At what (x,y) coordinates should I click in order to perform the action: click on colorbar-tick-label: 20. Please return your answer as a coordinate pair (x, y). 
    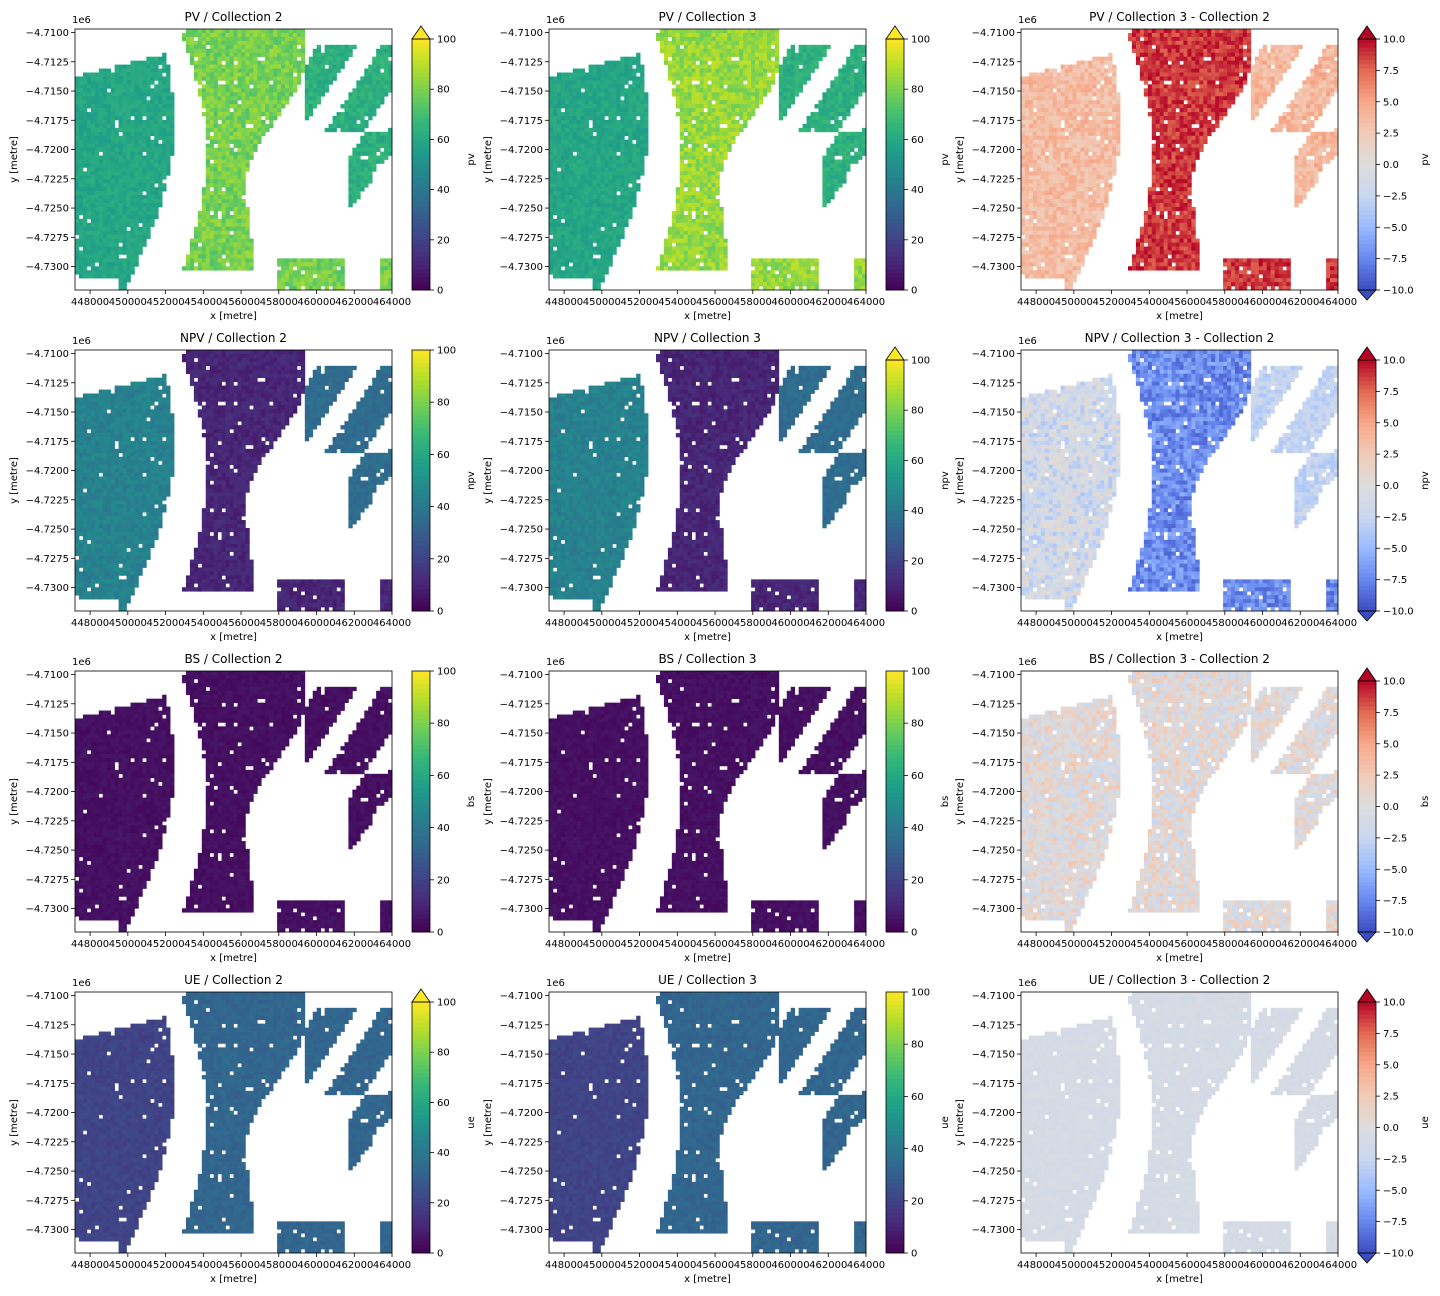
    Looking at the image, I should click on (443, 240).